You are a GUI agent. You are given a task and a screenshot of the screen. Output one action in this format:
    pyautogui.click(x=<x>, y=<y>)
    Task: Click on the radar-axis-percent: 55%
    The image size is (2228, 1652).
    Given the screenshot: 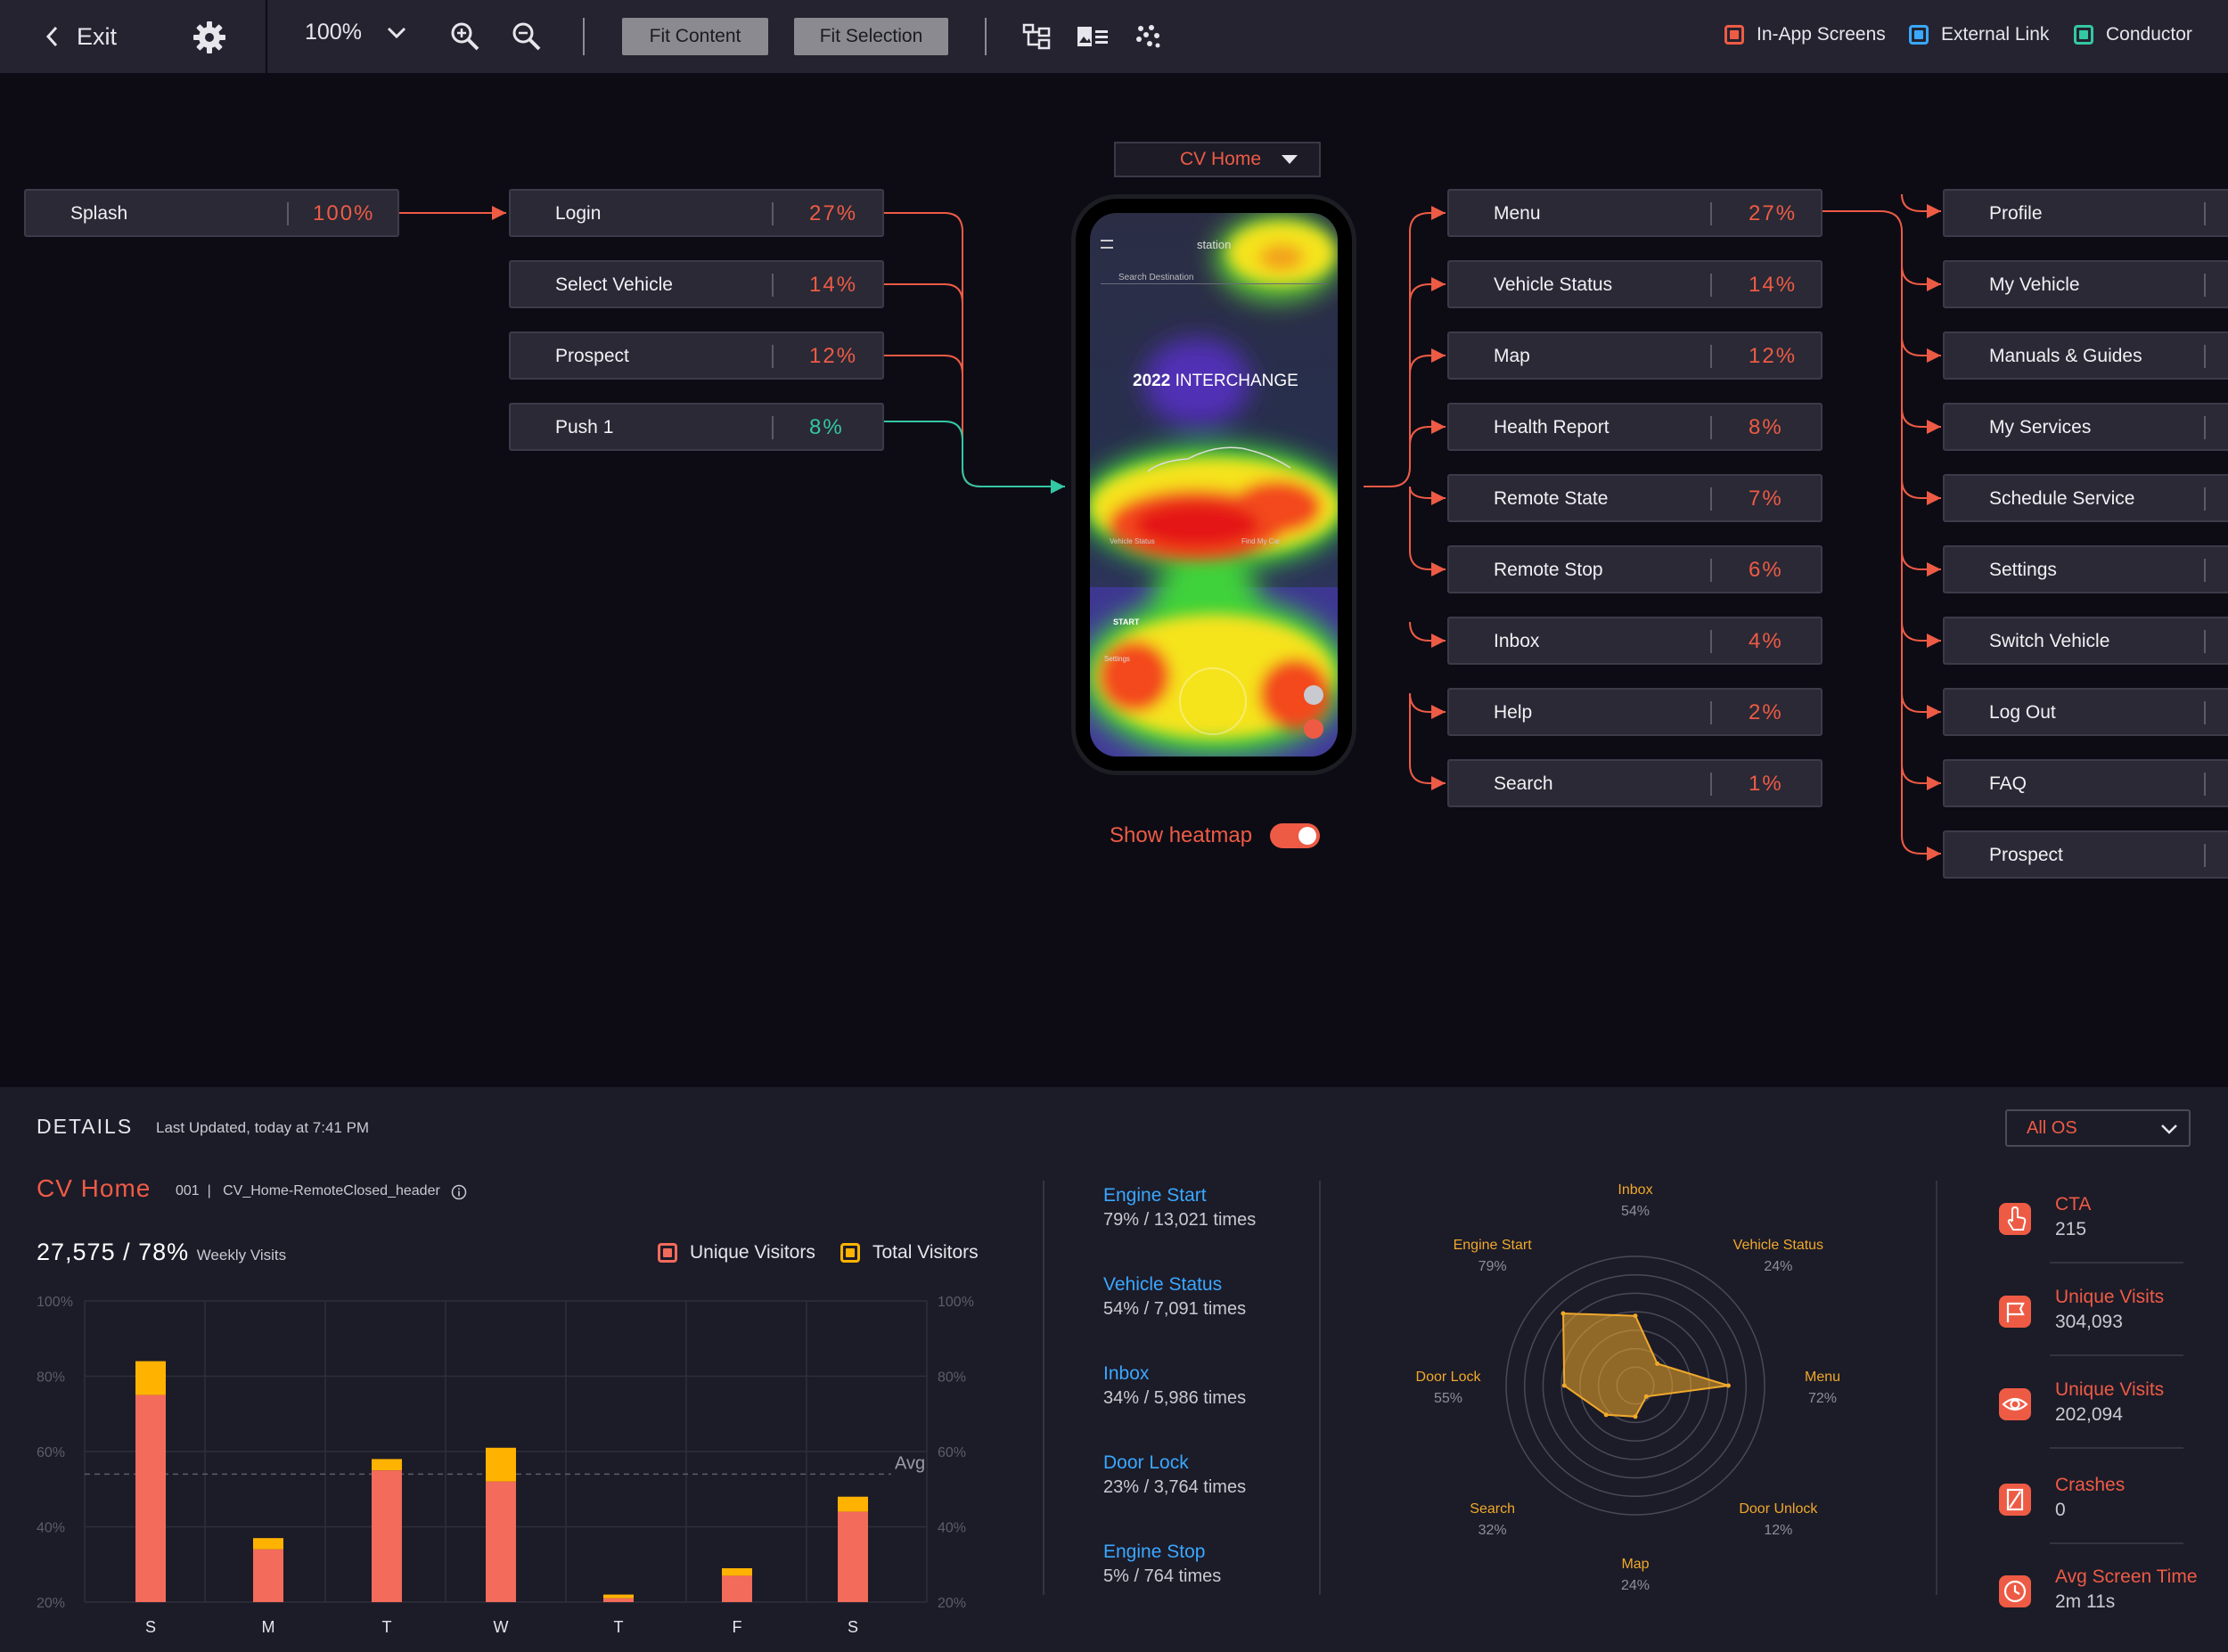 What is the action you would take?
    pyautogui.click(x=1448, y=1398)
    